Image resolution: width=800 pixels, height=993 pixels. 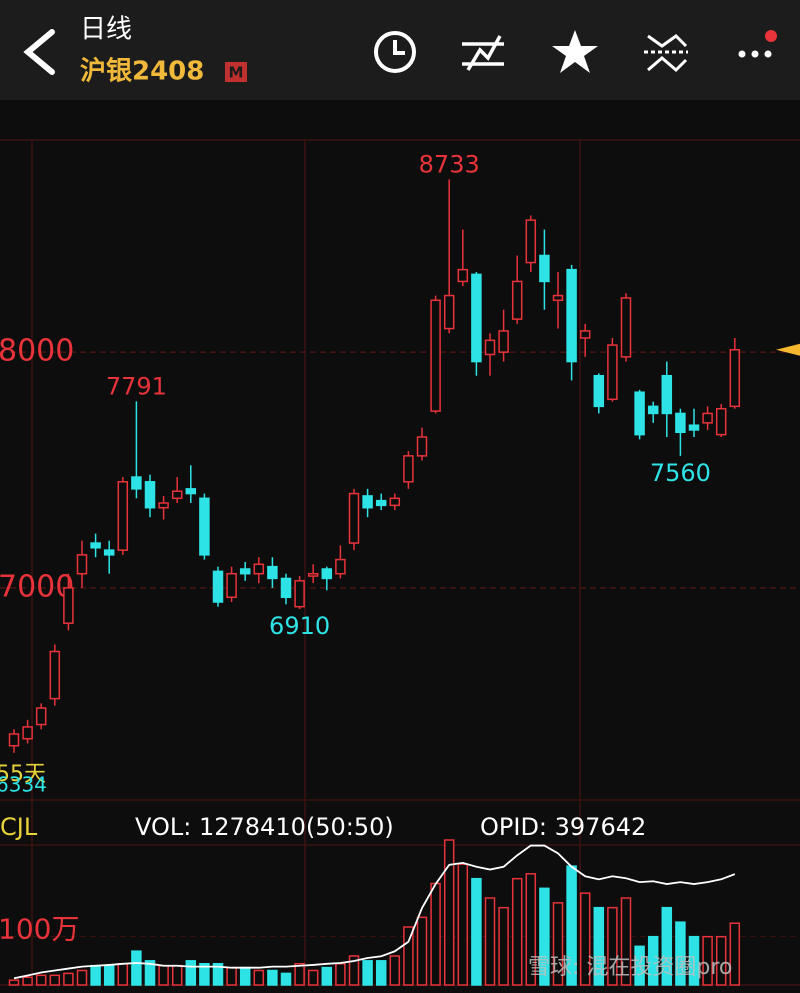 I want to click on more-icon, so click(x=758, y=44).